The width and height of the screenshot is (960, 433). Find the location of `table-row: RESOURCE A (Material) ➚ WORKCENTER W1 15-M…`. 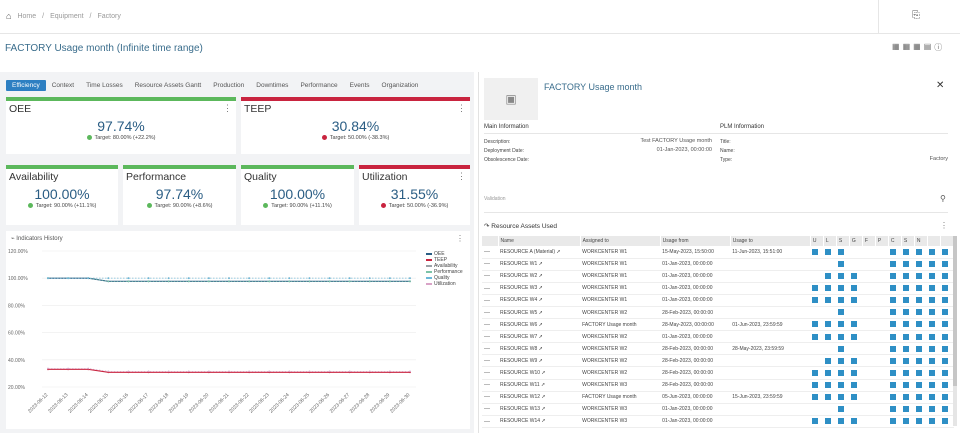

table-row: RESOURCE A (Material) ➚ WORKCENTER W1 15-M… is located at coordinates (718, 252).